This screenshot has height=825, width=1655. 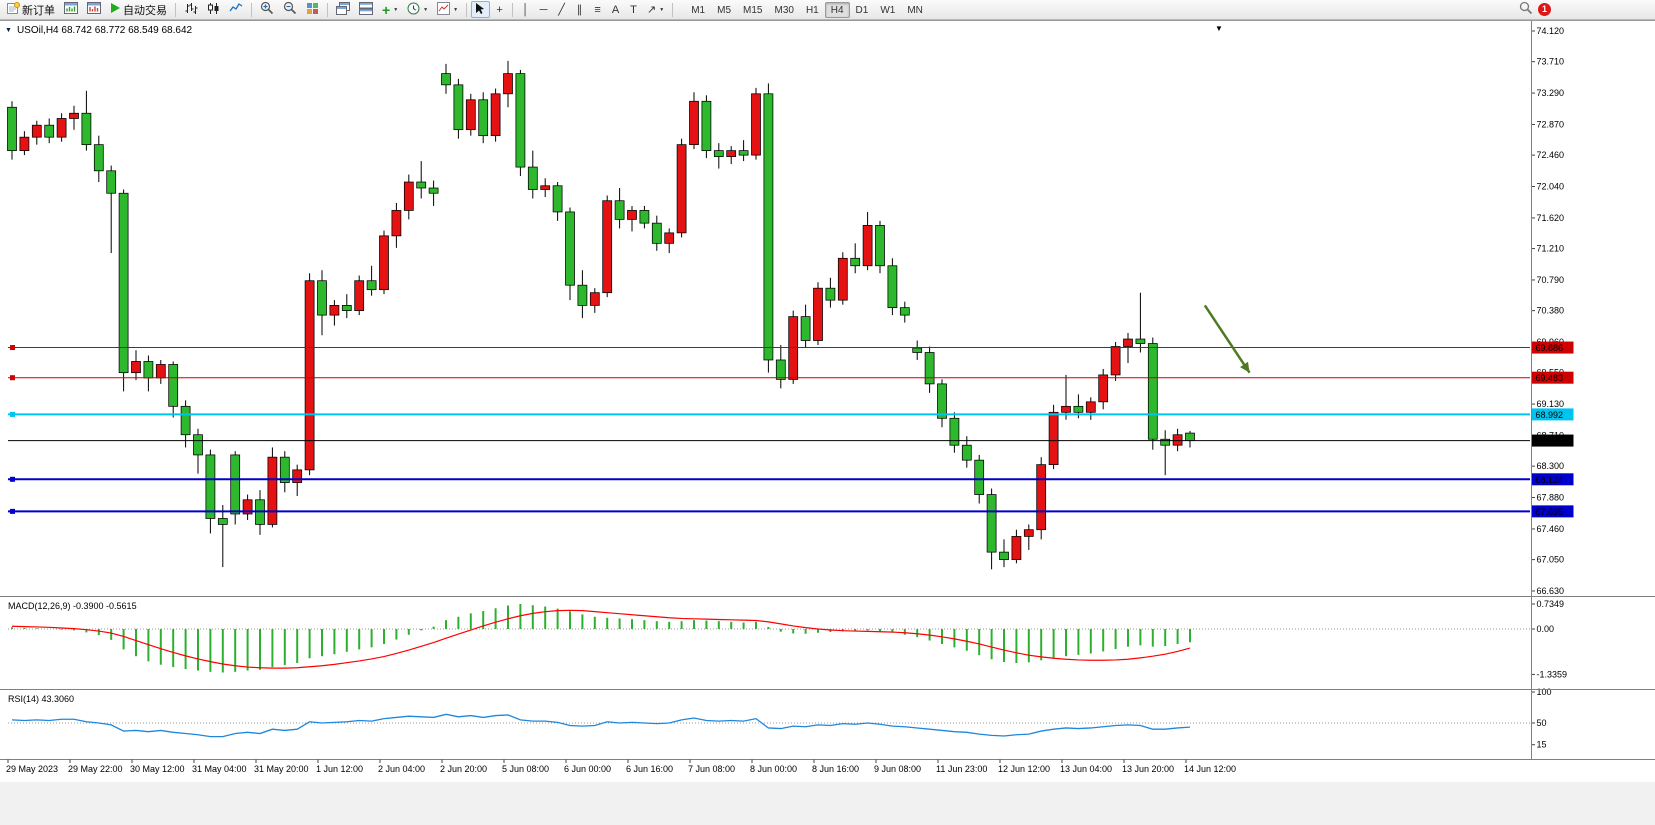 What do you see at coordinates (104, 30) in the screenshot?
I see `chart-title: USOil,H4 68.742 68.772 68.549 68.642` at bounding box center [104, 30].